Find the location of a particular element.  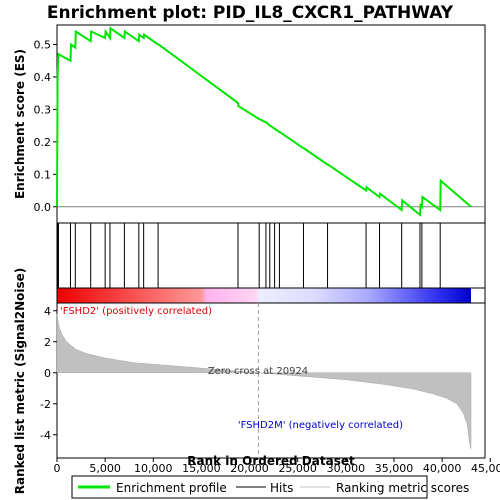

es-tick-label: 0.3 is located at coordinates (43, 109).